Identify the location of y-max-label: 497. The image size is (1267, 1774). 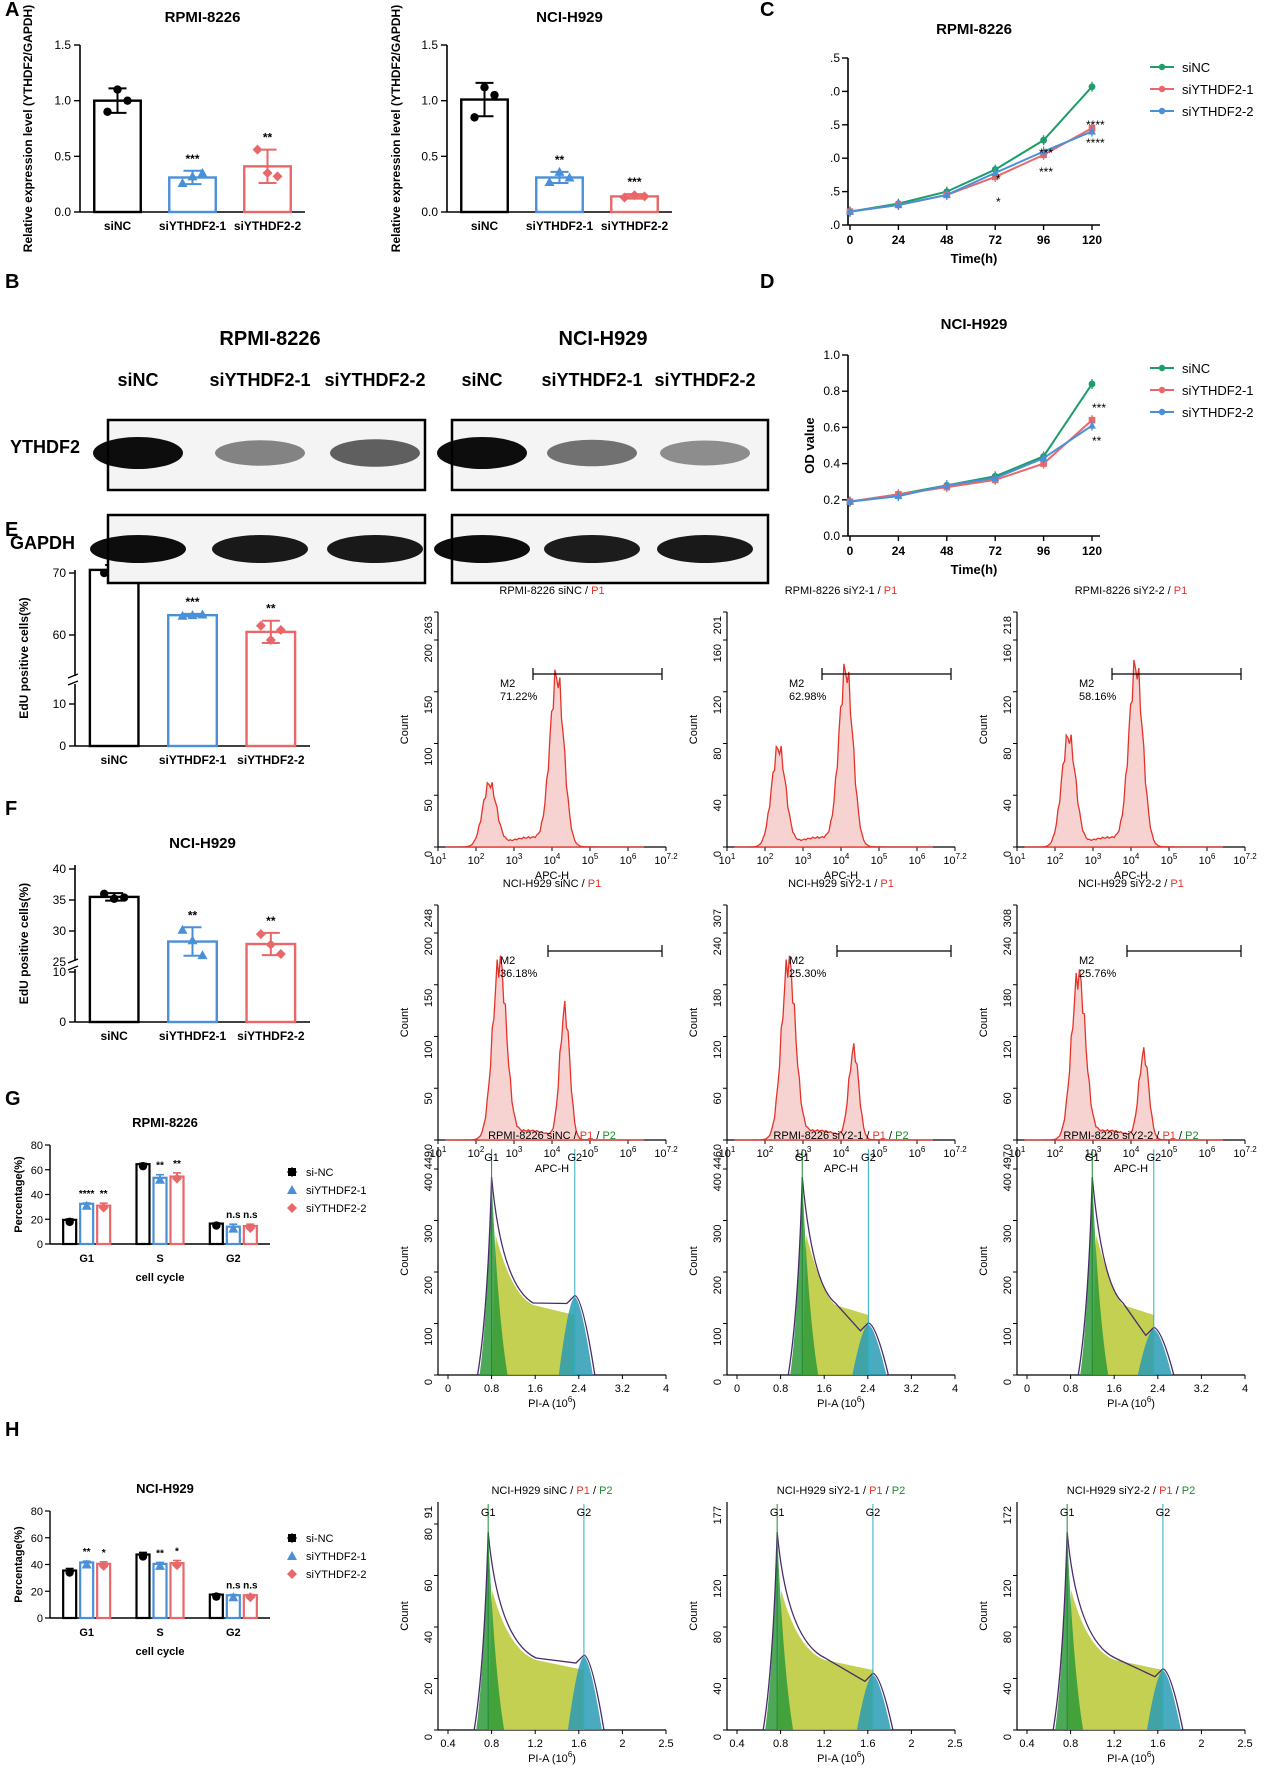
(1008, 1160).